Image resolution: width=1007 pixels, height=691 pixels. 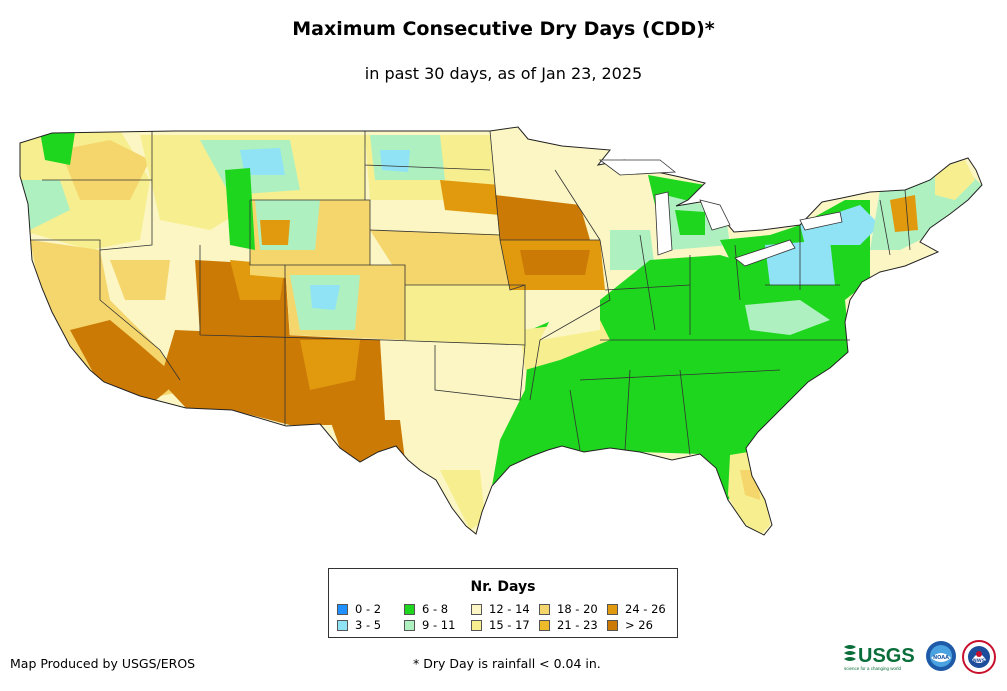 I want to click on iowa-region-gt26, so click(x=555, y=262).